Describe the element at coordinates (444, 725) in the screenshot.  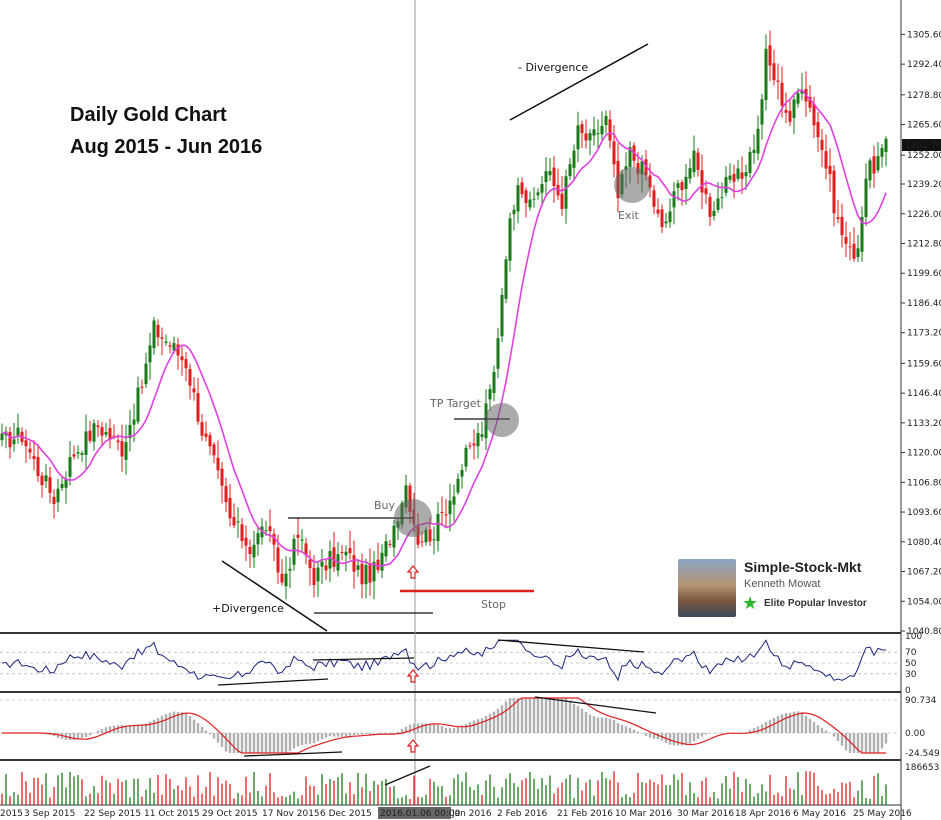
I see `macd-signal-line` at that location.